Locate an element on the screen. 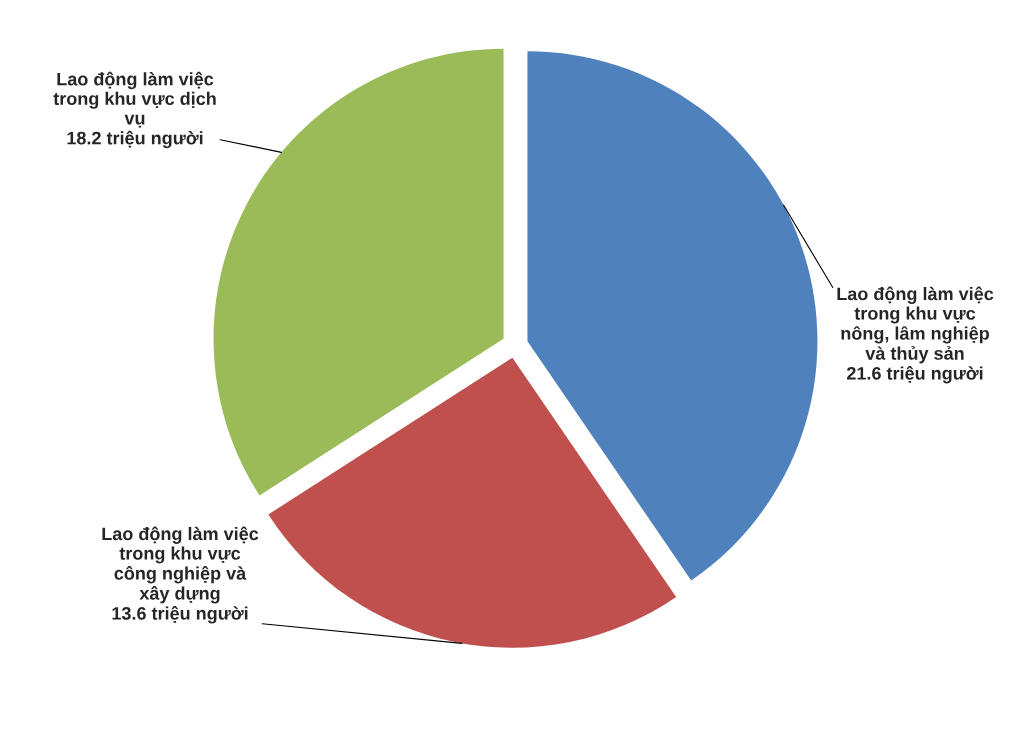 This screenshot has height=734, width=1034. slice-label: Lao động làm việc trong khu vực dịch vụ is located at coordinates (134, 99).